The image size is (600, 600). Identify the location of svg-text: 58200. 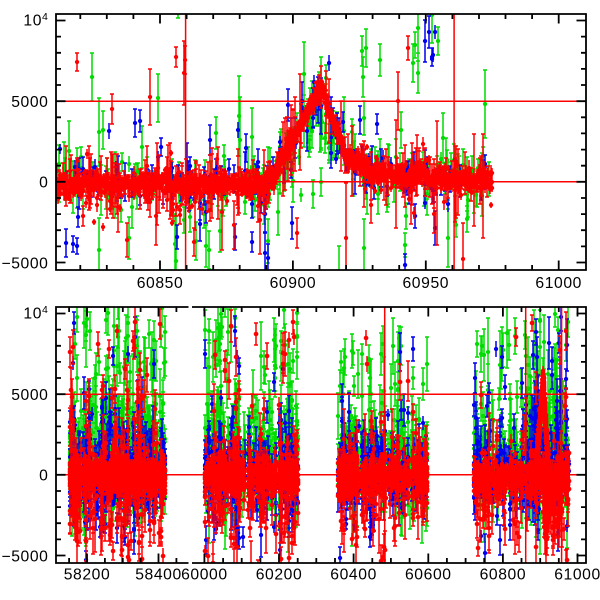
(87, 575).